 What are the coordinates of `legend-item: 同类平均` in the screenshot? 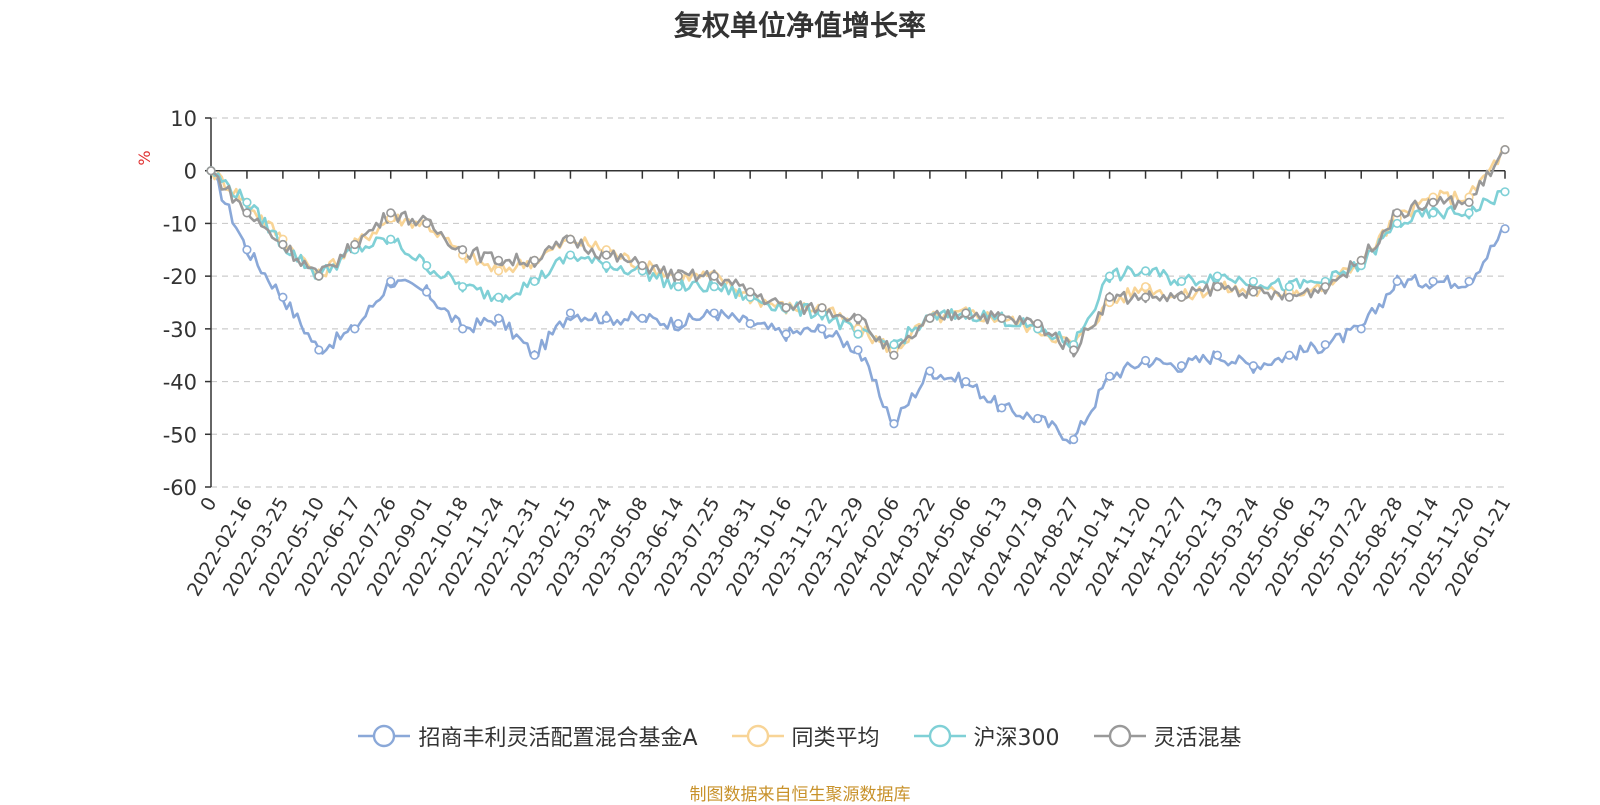 It's located at (805, 736).